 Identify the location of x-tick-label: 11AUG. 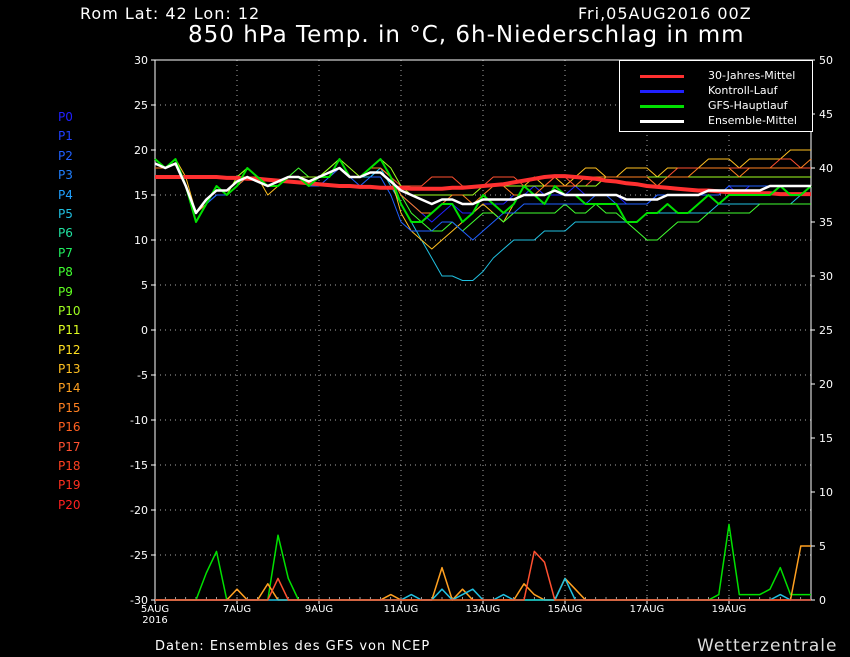
(401, 609).